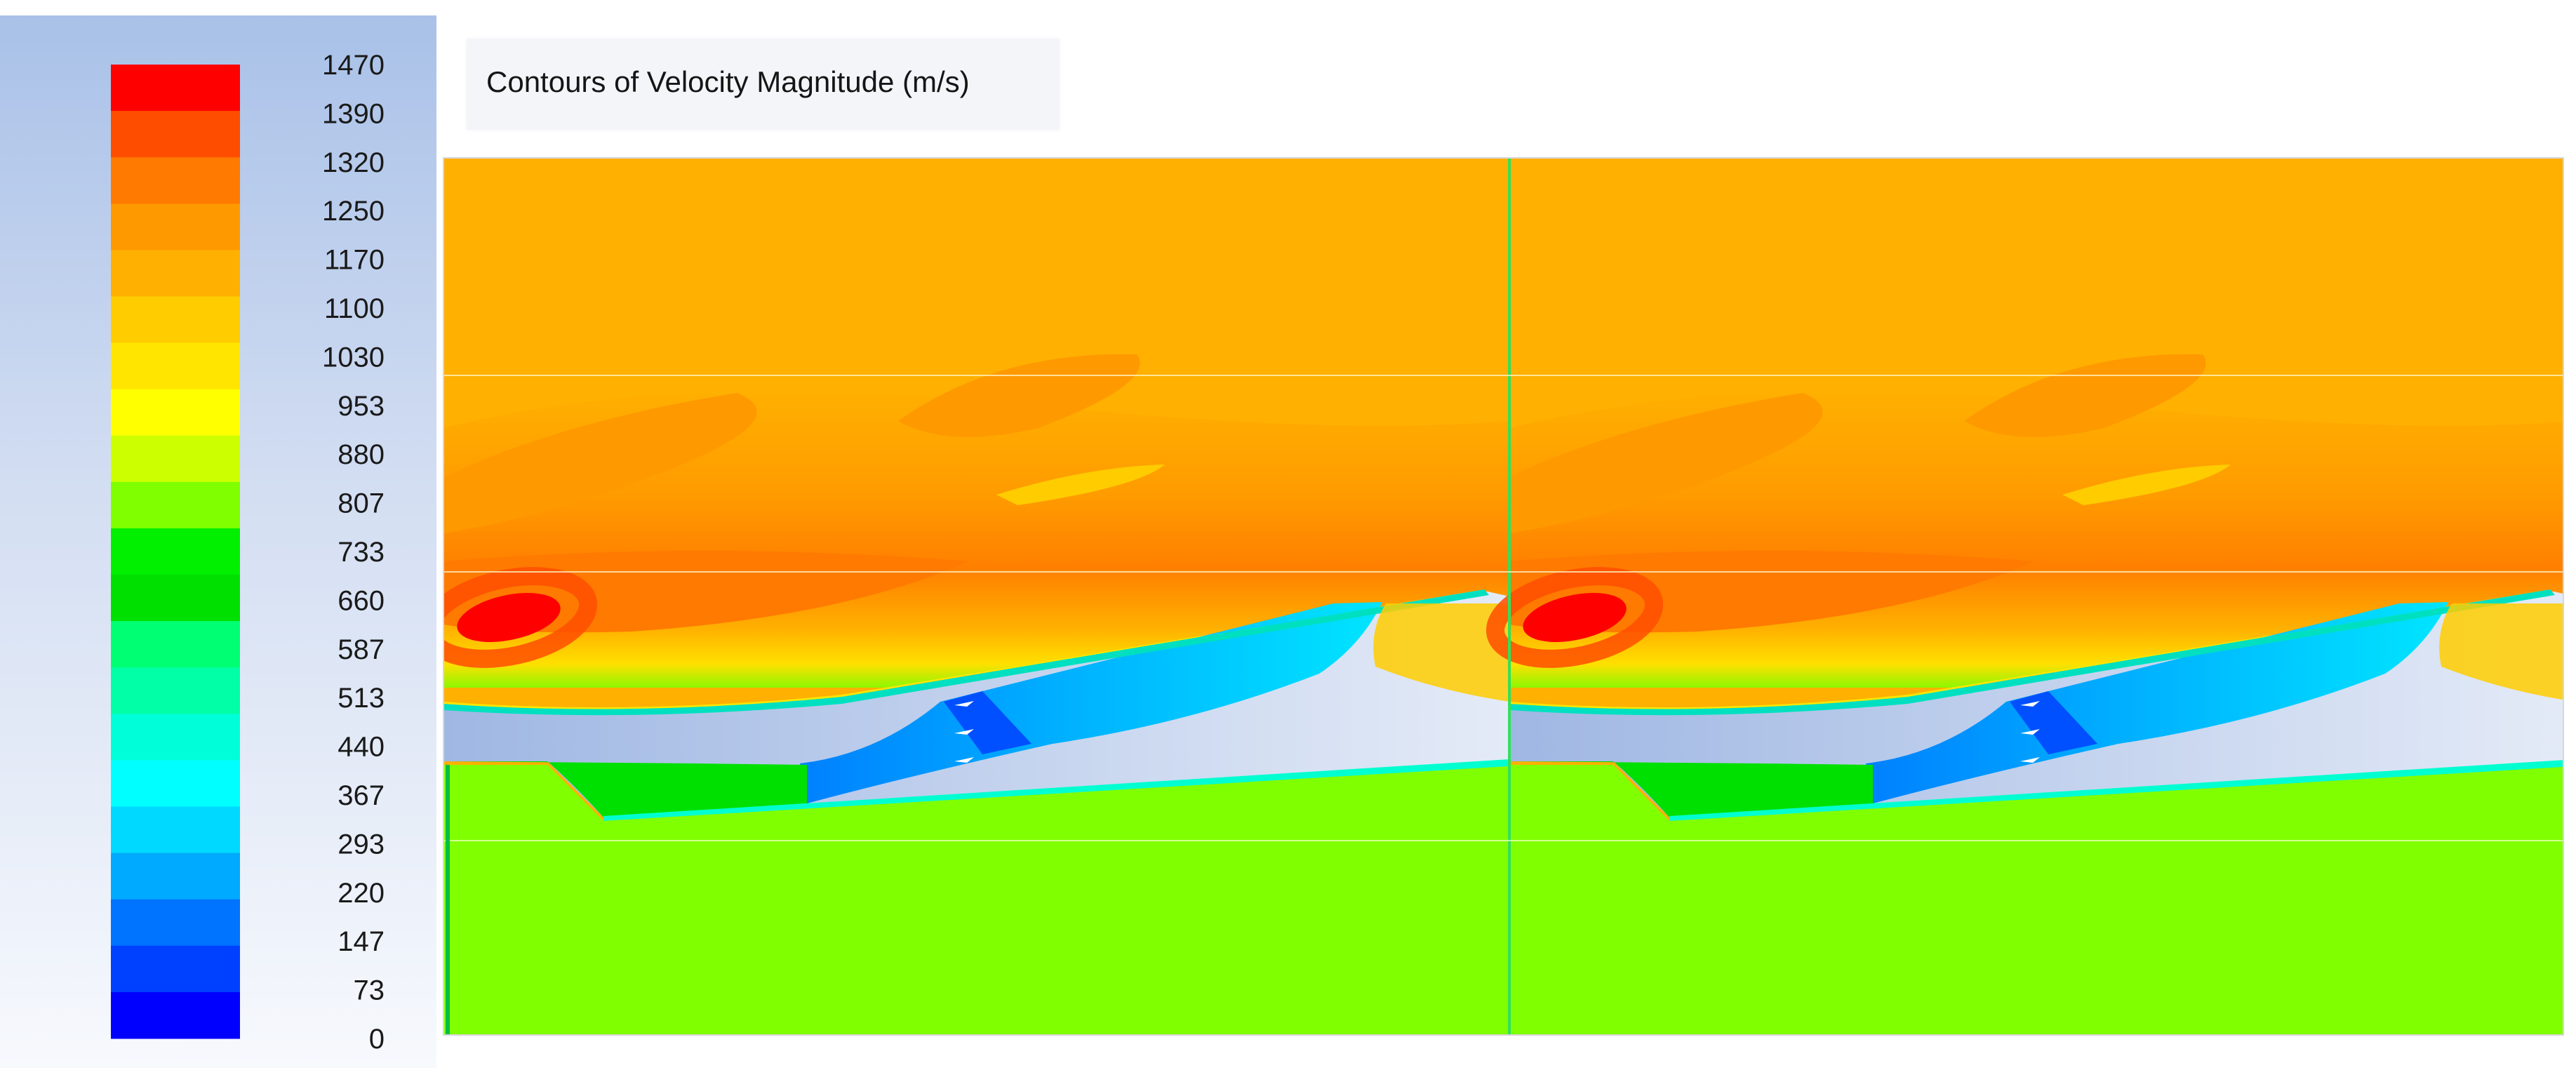  Describe the element at coordinates (361, 454) in the screenshot. I see `colorbar-tick-label: 880` at that location.